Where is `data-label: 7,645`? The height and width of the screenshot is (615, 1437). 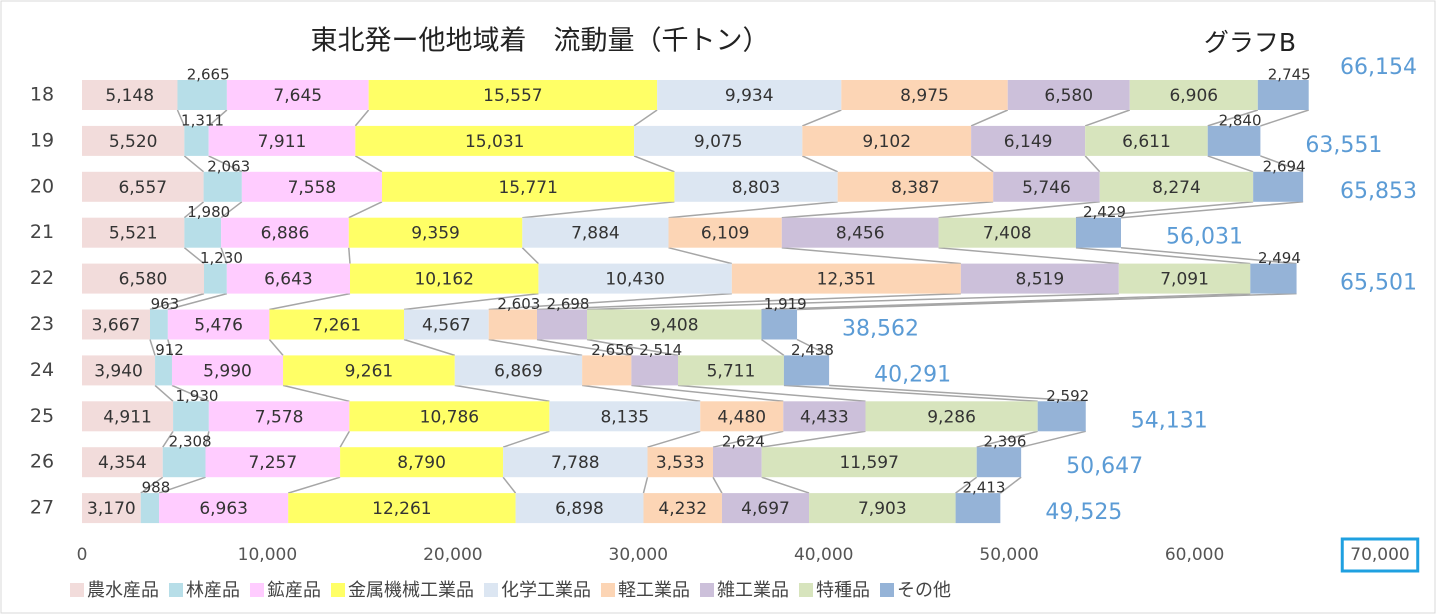 data-label: 7,645 is located at coordinates (297, 96).